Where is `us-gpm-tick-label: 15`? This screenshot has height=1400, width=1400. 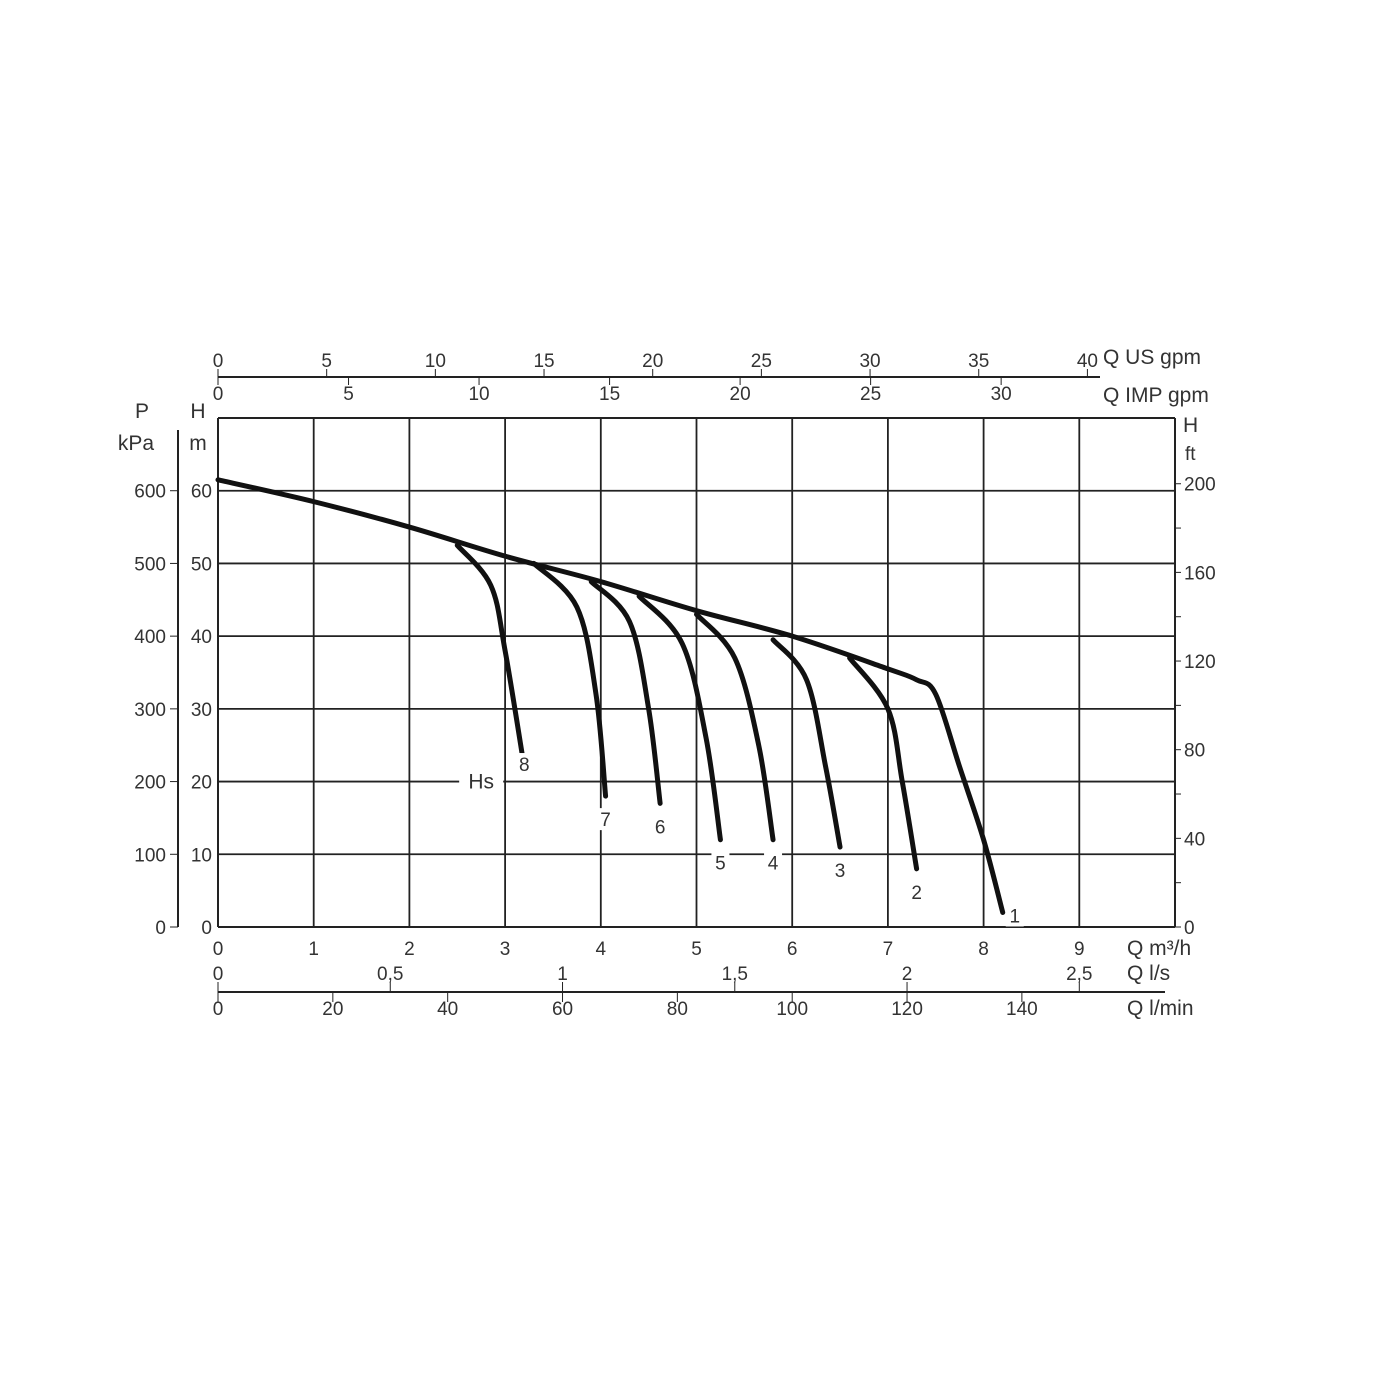 us-gpm-tick-label: 15 is located at coordinates (543, 361).